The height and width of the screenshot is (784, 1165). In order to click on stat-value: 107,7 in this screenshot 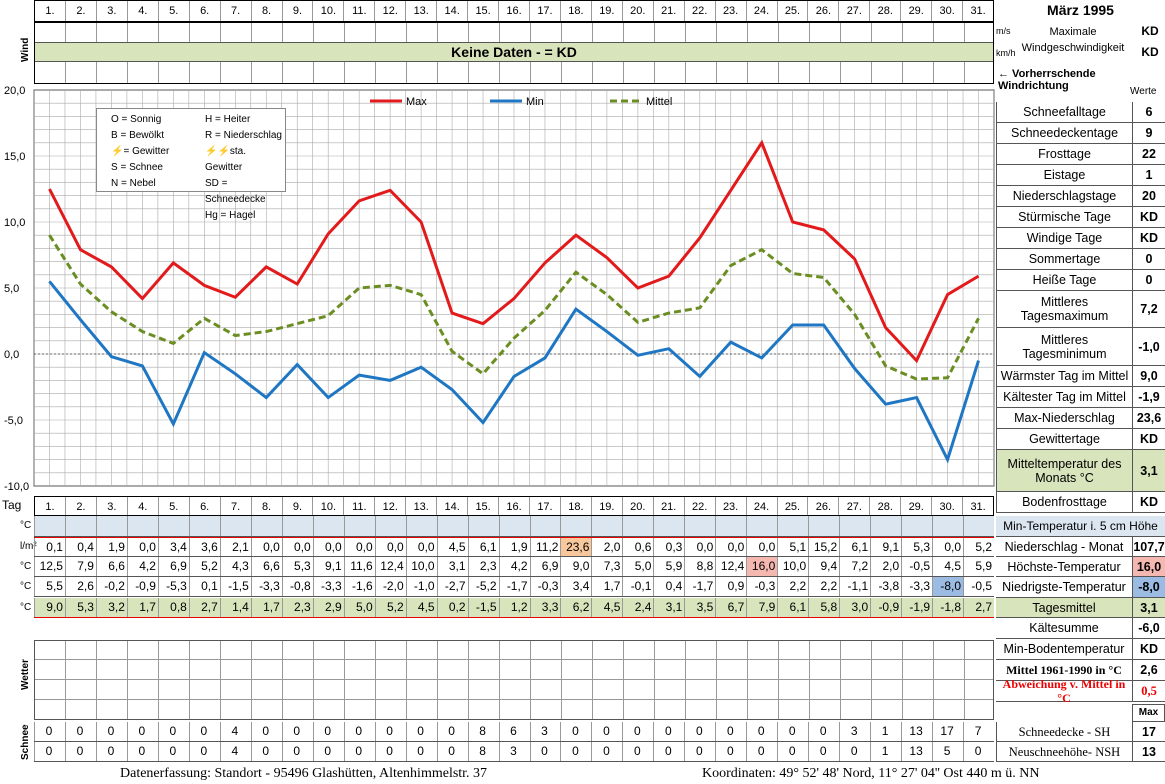, I will do `click(1148, 546)`.